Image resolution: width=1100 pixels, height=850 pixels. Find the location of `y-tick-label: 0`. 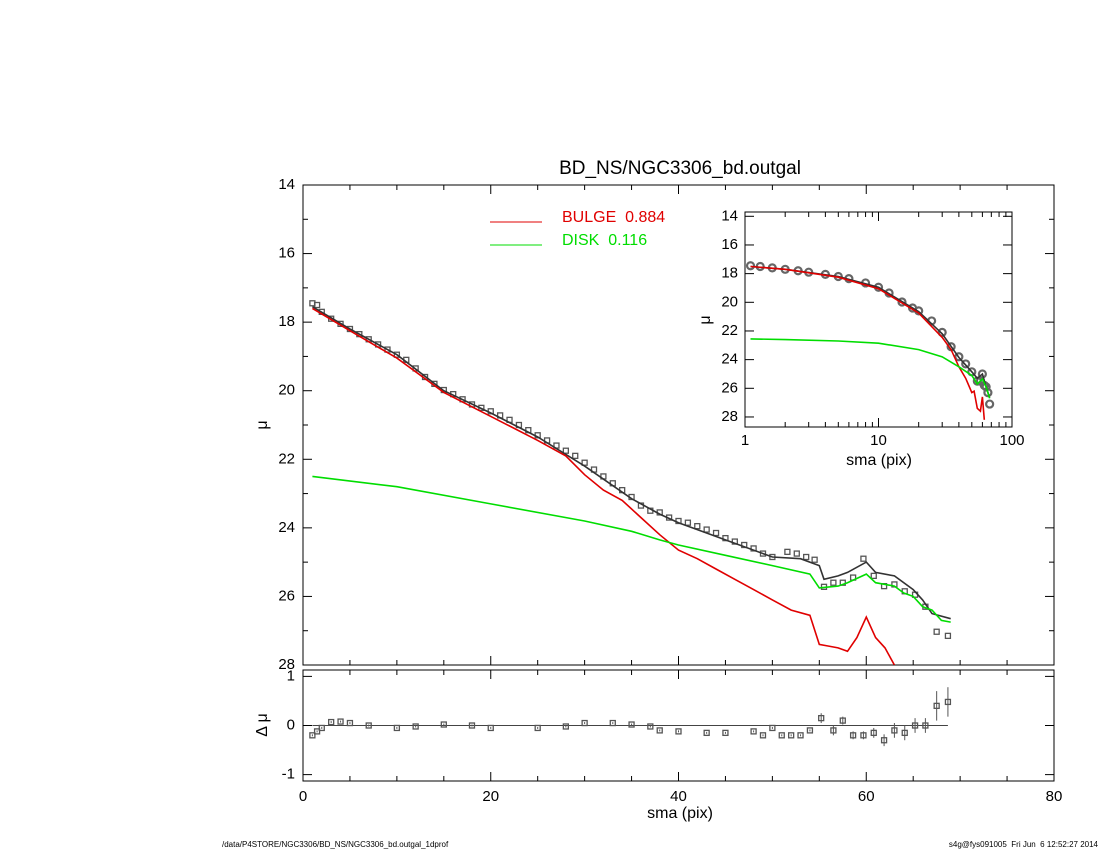

y-tick-label: 0 is located at coordinates (291, 724).